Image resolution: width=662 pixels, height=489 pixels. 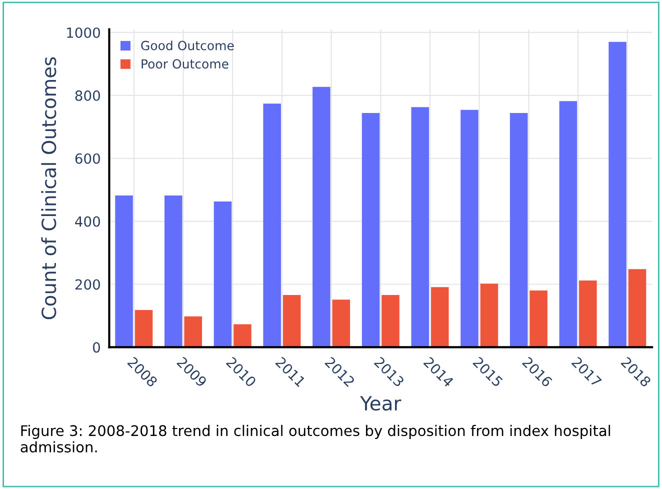 What do you see at coordinates (381, 403) in the screenshot?
I see `x-axis-title: Year` at bounding box center [381, 403].